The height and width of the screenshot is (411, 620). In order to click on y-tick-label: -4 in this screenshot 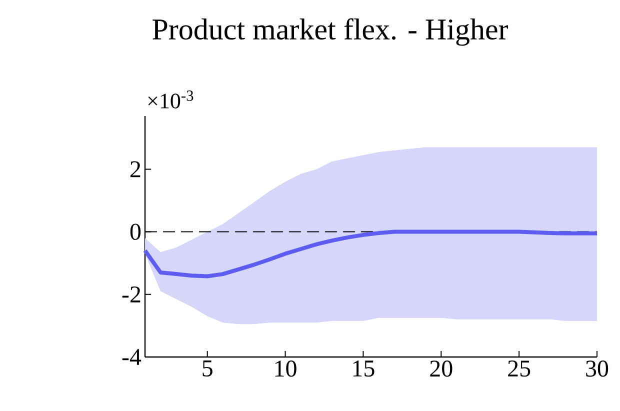, I will do `click(132, 357)`.